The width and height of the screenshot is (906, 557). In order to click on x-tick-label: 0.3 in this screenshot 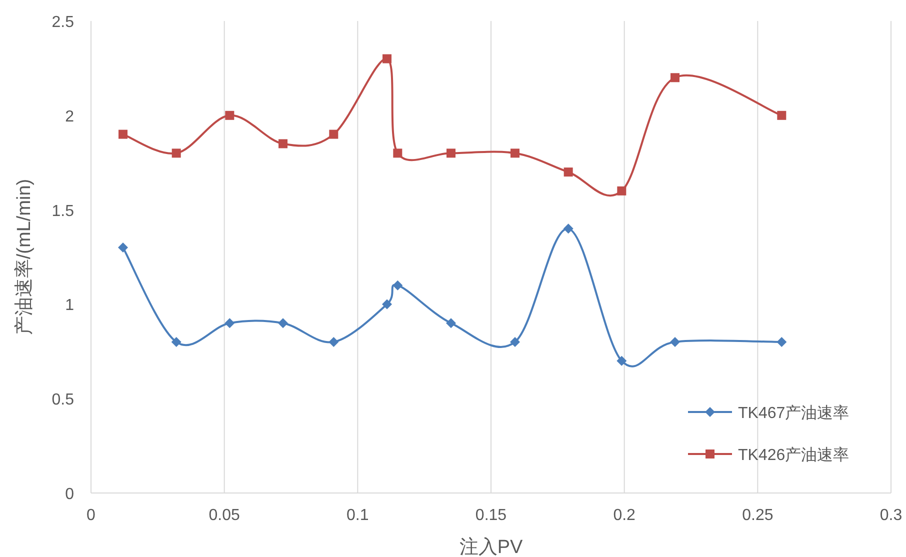, I will do `click(891, 515)`.